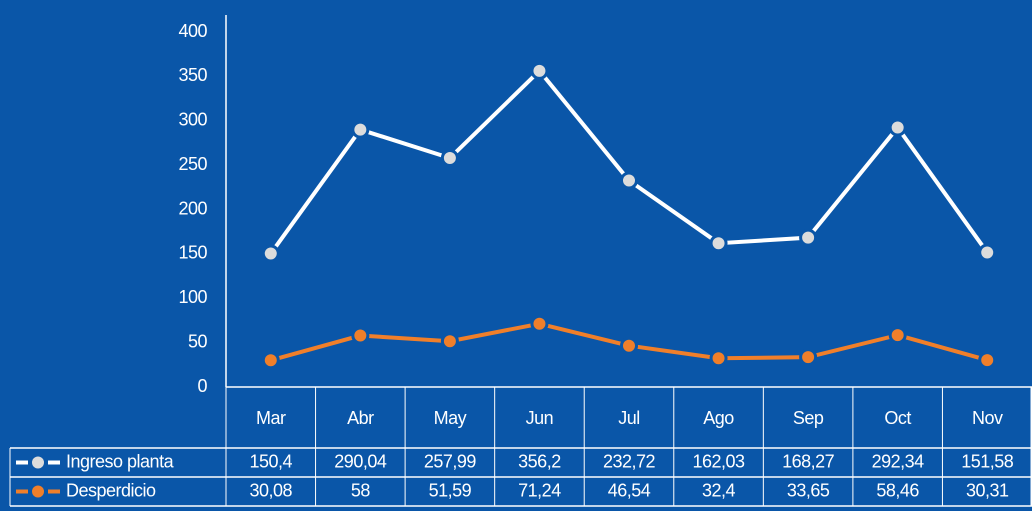  I want to click on table-value: 32,4, so click(719, 490).